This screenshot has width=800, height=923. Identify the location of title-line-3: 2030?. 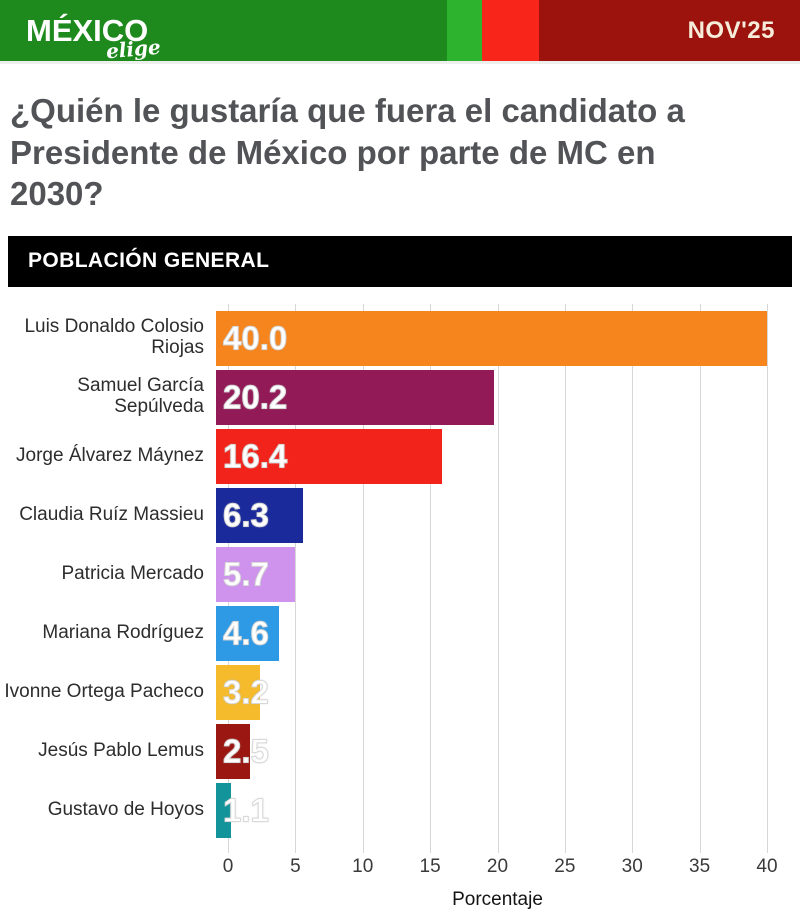
(57, 194).